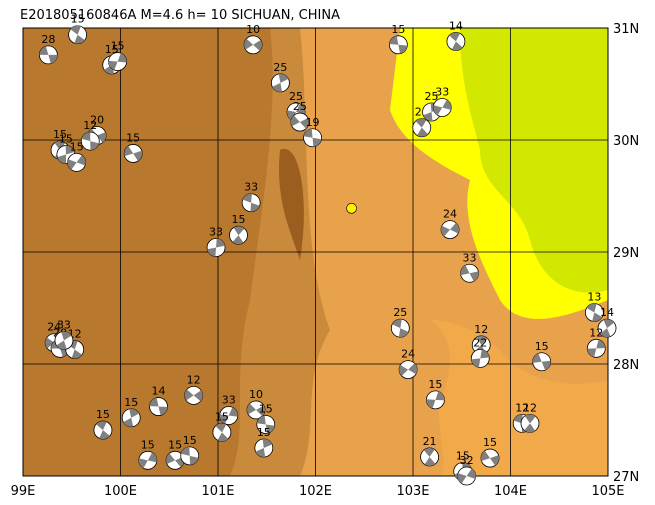 The width and height of the screenshot is (655, 505). What do you see at coordinates (23, 491) in the screenshot?
I see `x-tick-label: 99E` at bounding box center [23, 491].